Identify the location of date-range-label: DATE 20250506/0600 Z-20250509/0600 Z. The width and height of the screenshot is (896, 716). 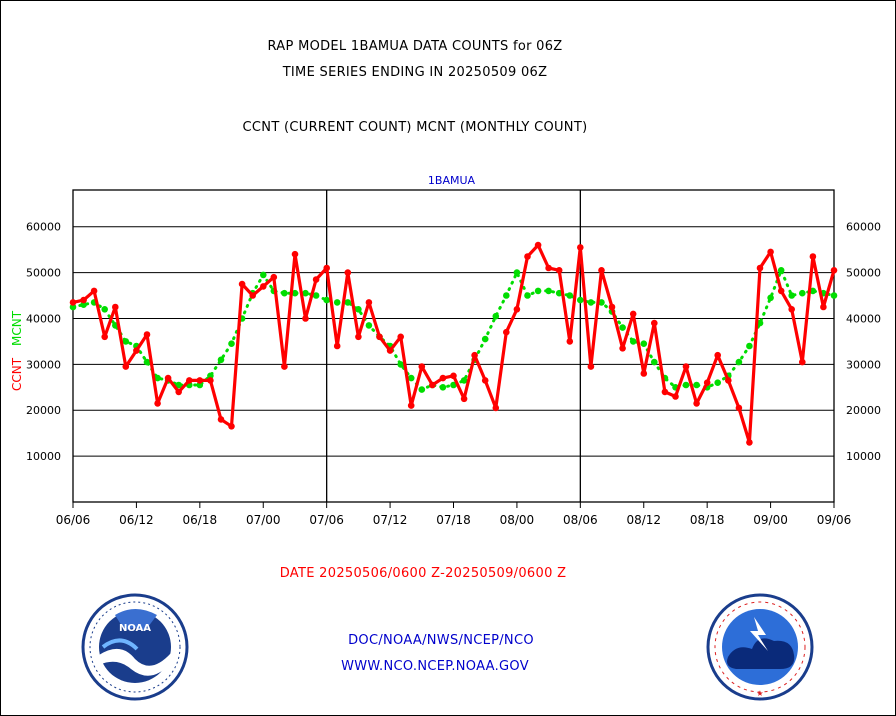
(423, 573).